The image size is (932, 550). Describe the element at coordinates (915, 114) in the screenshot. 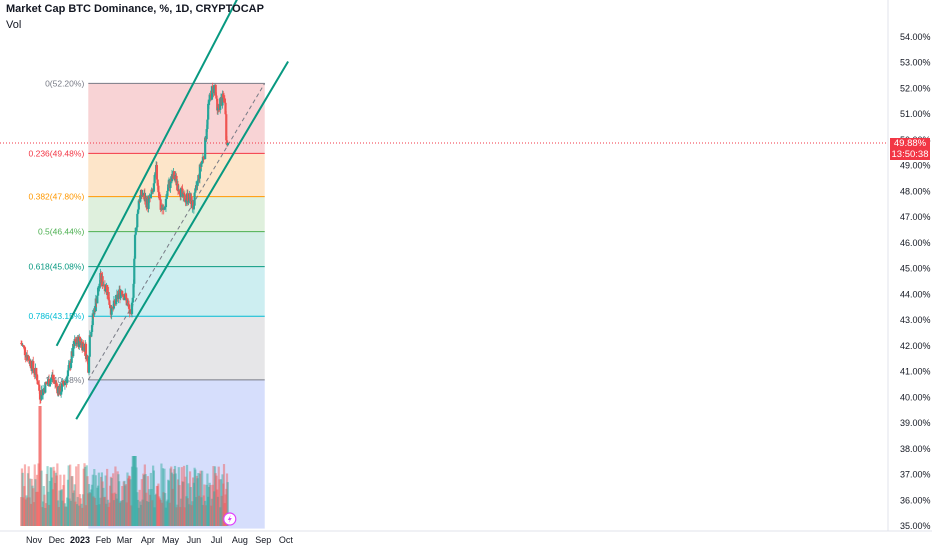

I see `price-tick-label: 51.00%` at that location.